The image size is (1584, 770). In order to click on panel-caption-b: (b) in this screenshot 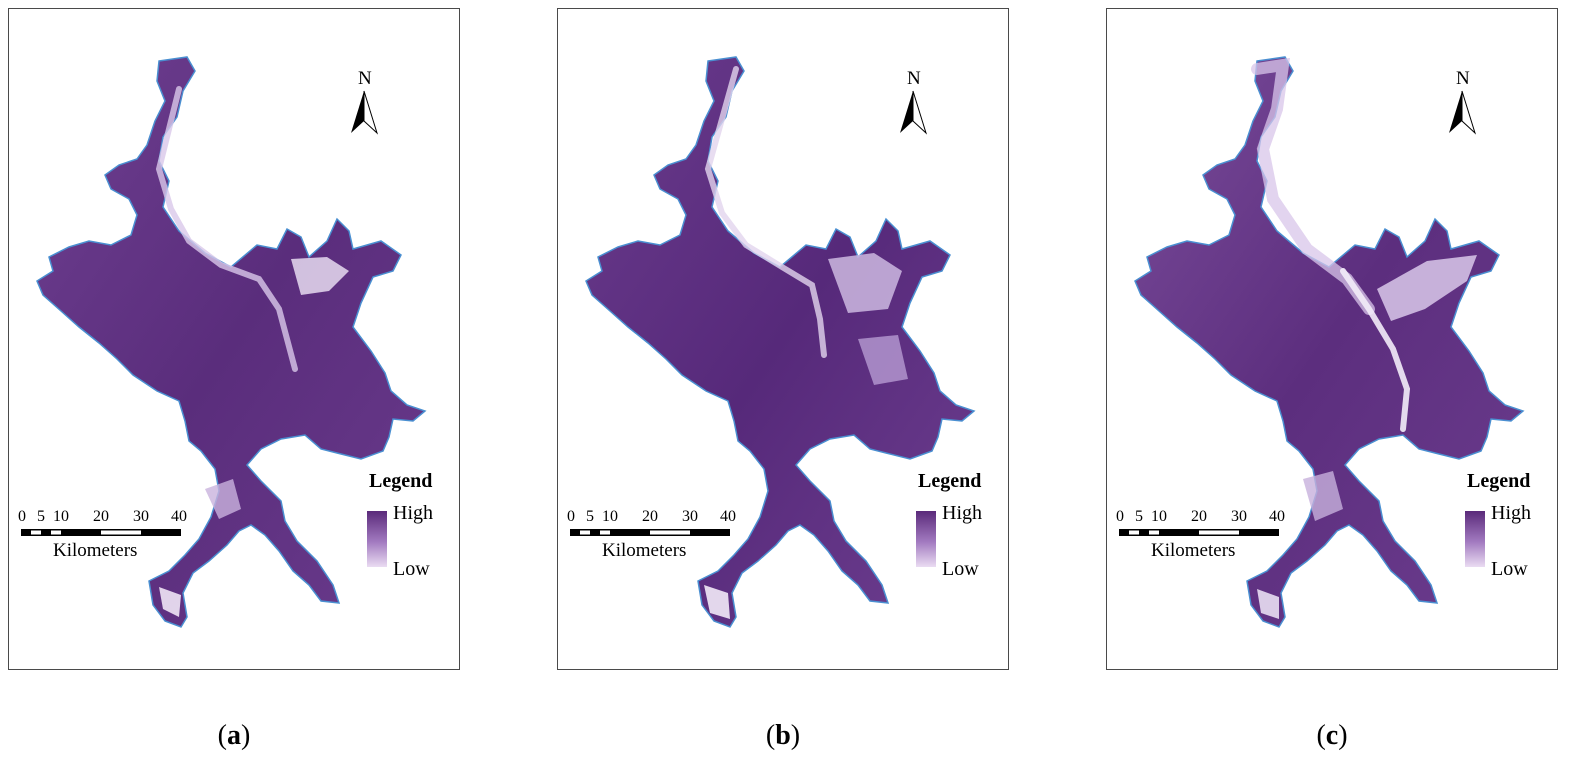, I will do `click(783, 735)`.